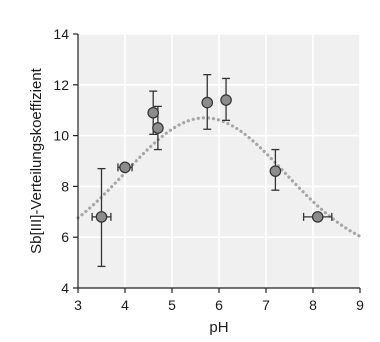 This screenshot has width=380, height=342. Describe the element at coordinates (360, 305) in the screenshot. I see `x-tick-label: 9` at that location.